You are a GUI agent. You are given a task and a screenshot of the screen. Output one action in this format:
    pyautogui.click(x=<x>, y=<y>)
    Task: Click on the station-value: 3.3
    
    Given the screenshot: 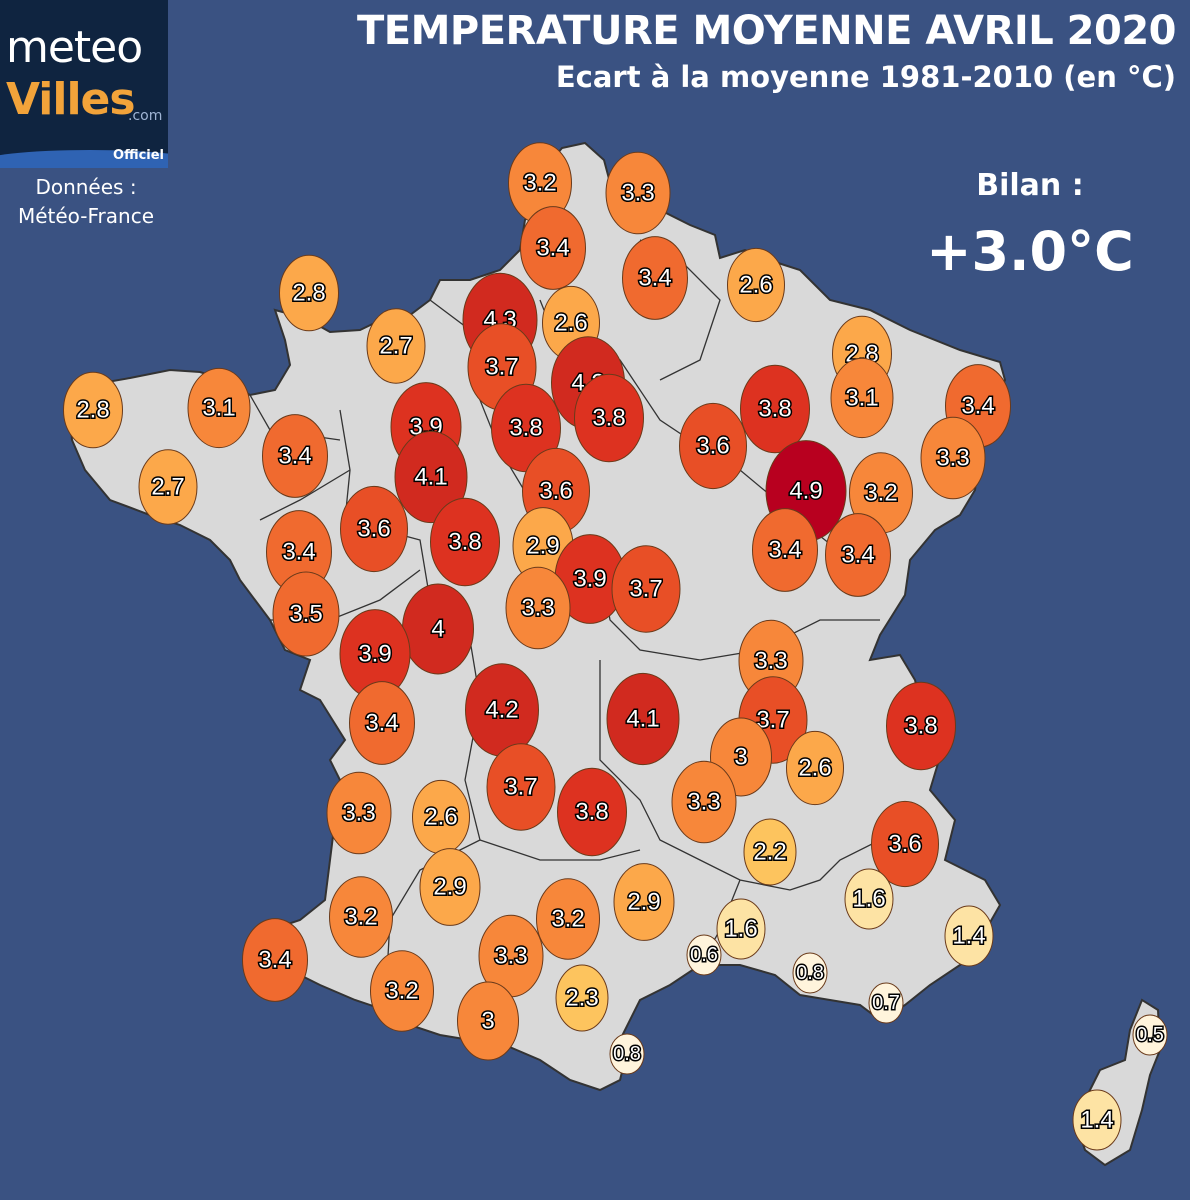 What is the action you would take?
    pyautogui.click(x=358, y=813)
    